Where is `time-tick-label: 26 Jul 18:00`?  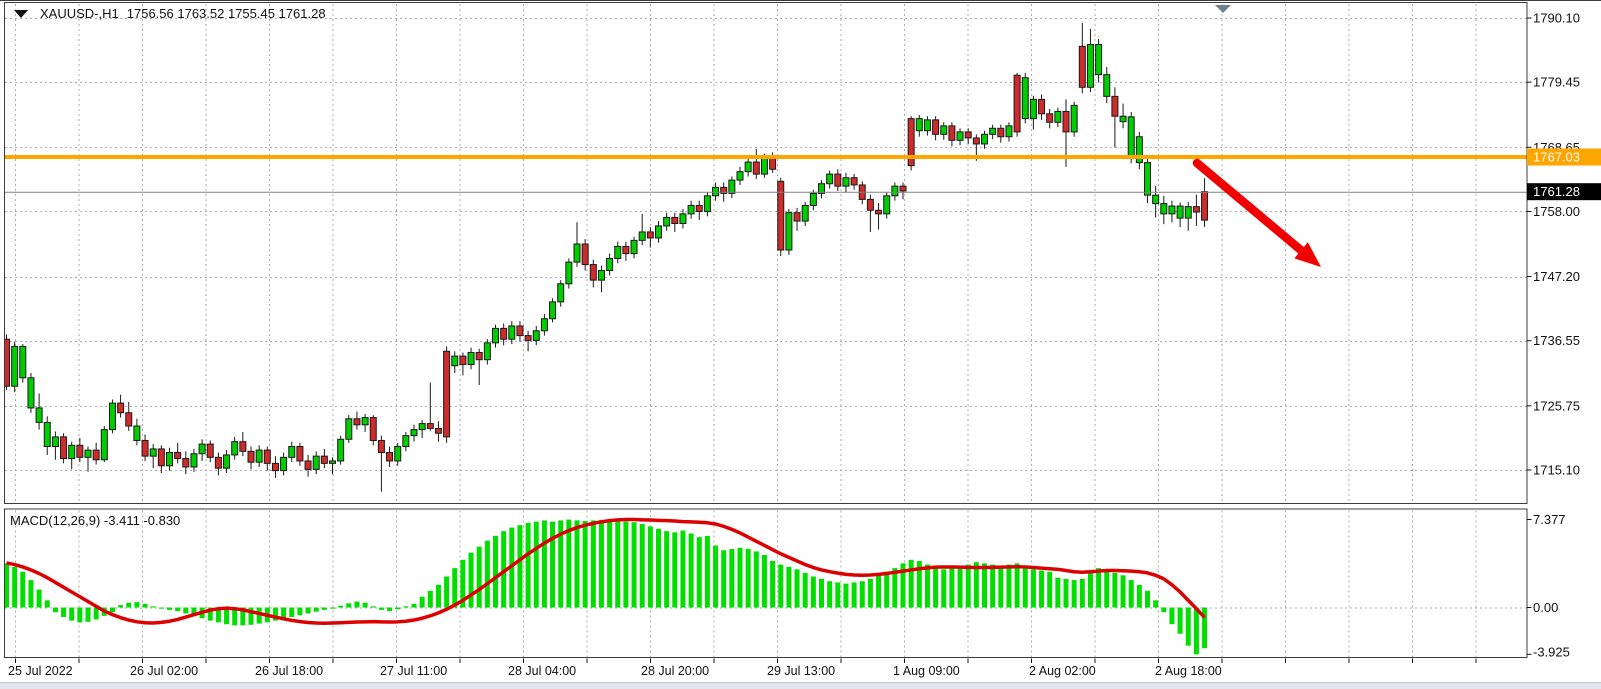 time-tick-label: 26 Jul 18:00 is located at coordinates (289, 671).